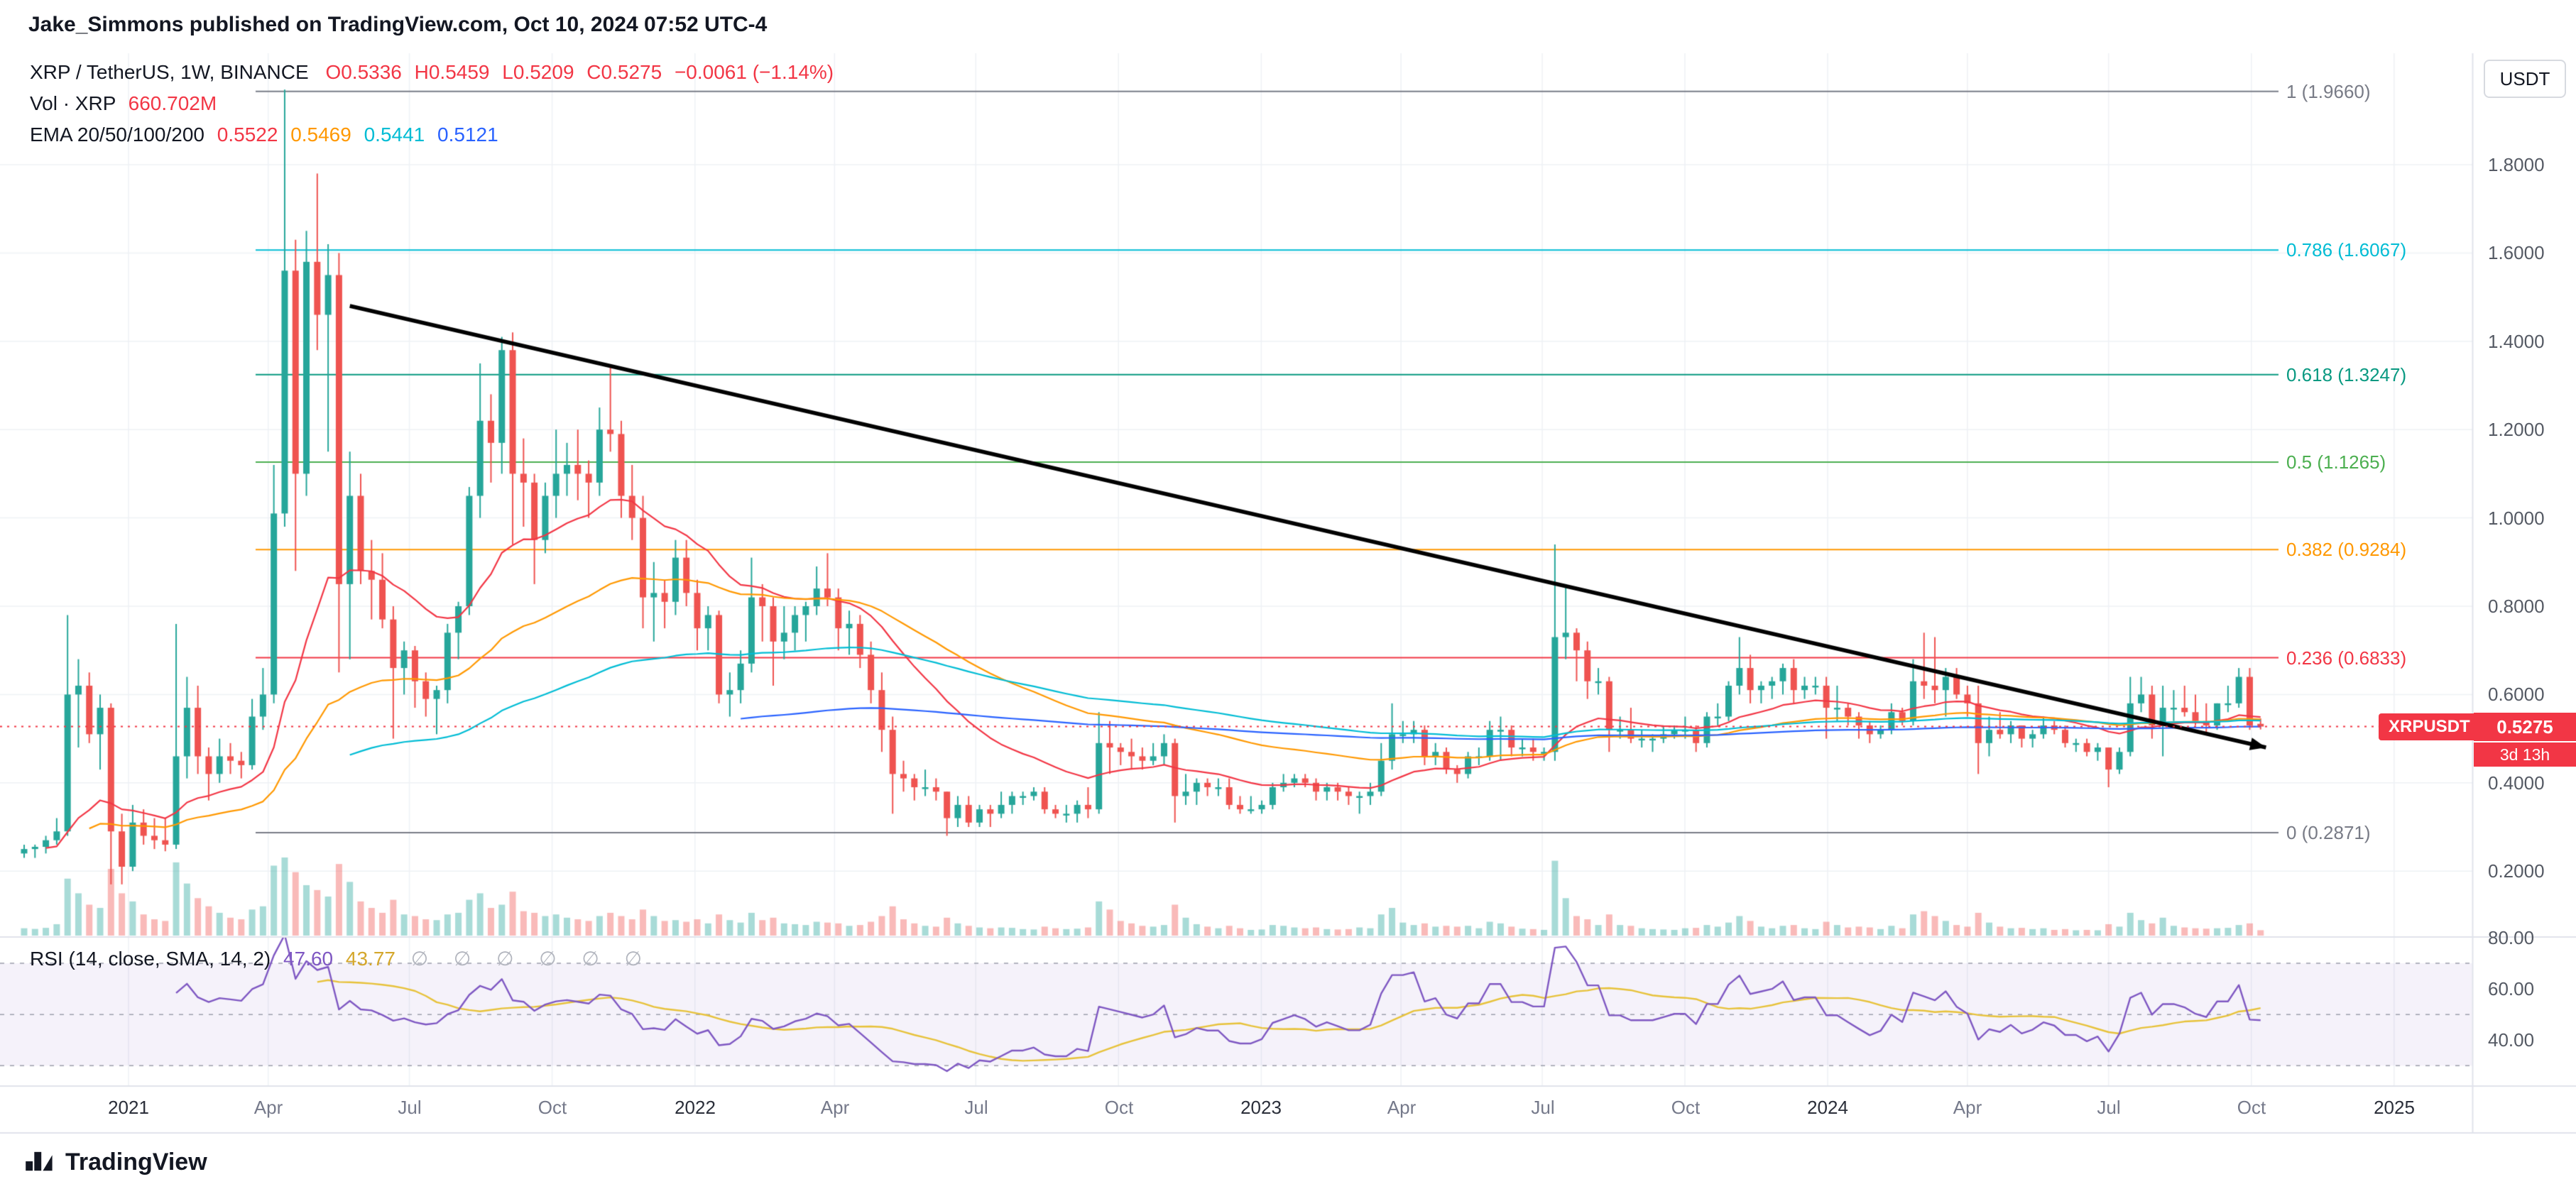 This screenshot has width=2576, height=1189. What do you see at coordinates (1261, 1107) in the screenshot?
I see `time-label-2023: 2023` at bounding box center [1261, 1107].